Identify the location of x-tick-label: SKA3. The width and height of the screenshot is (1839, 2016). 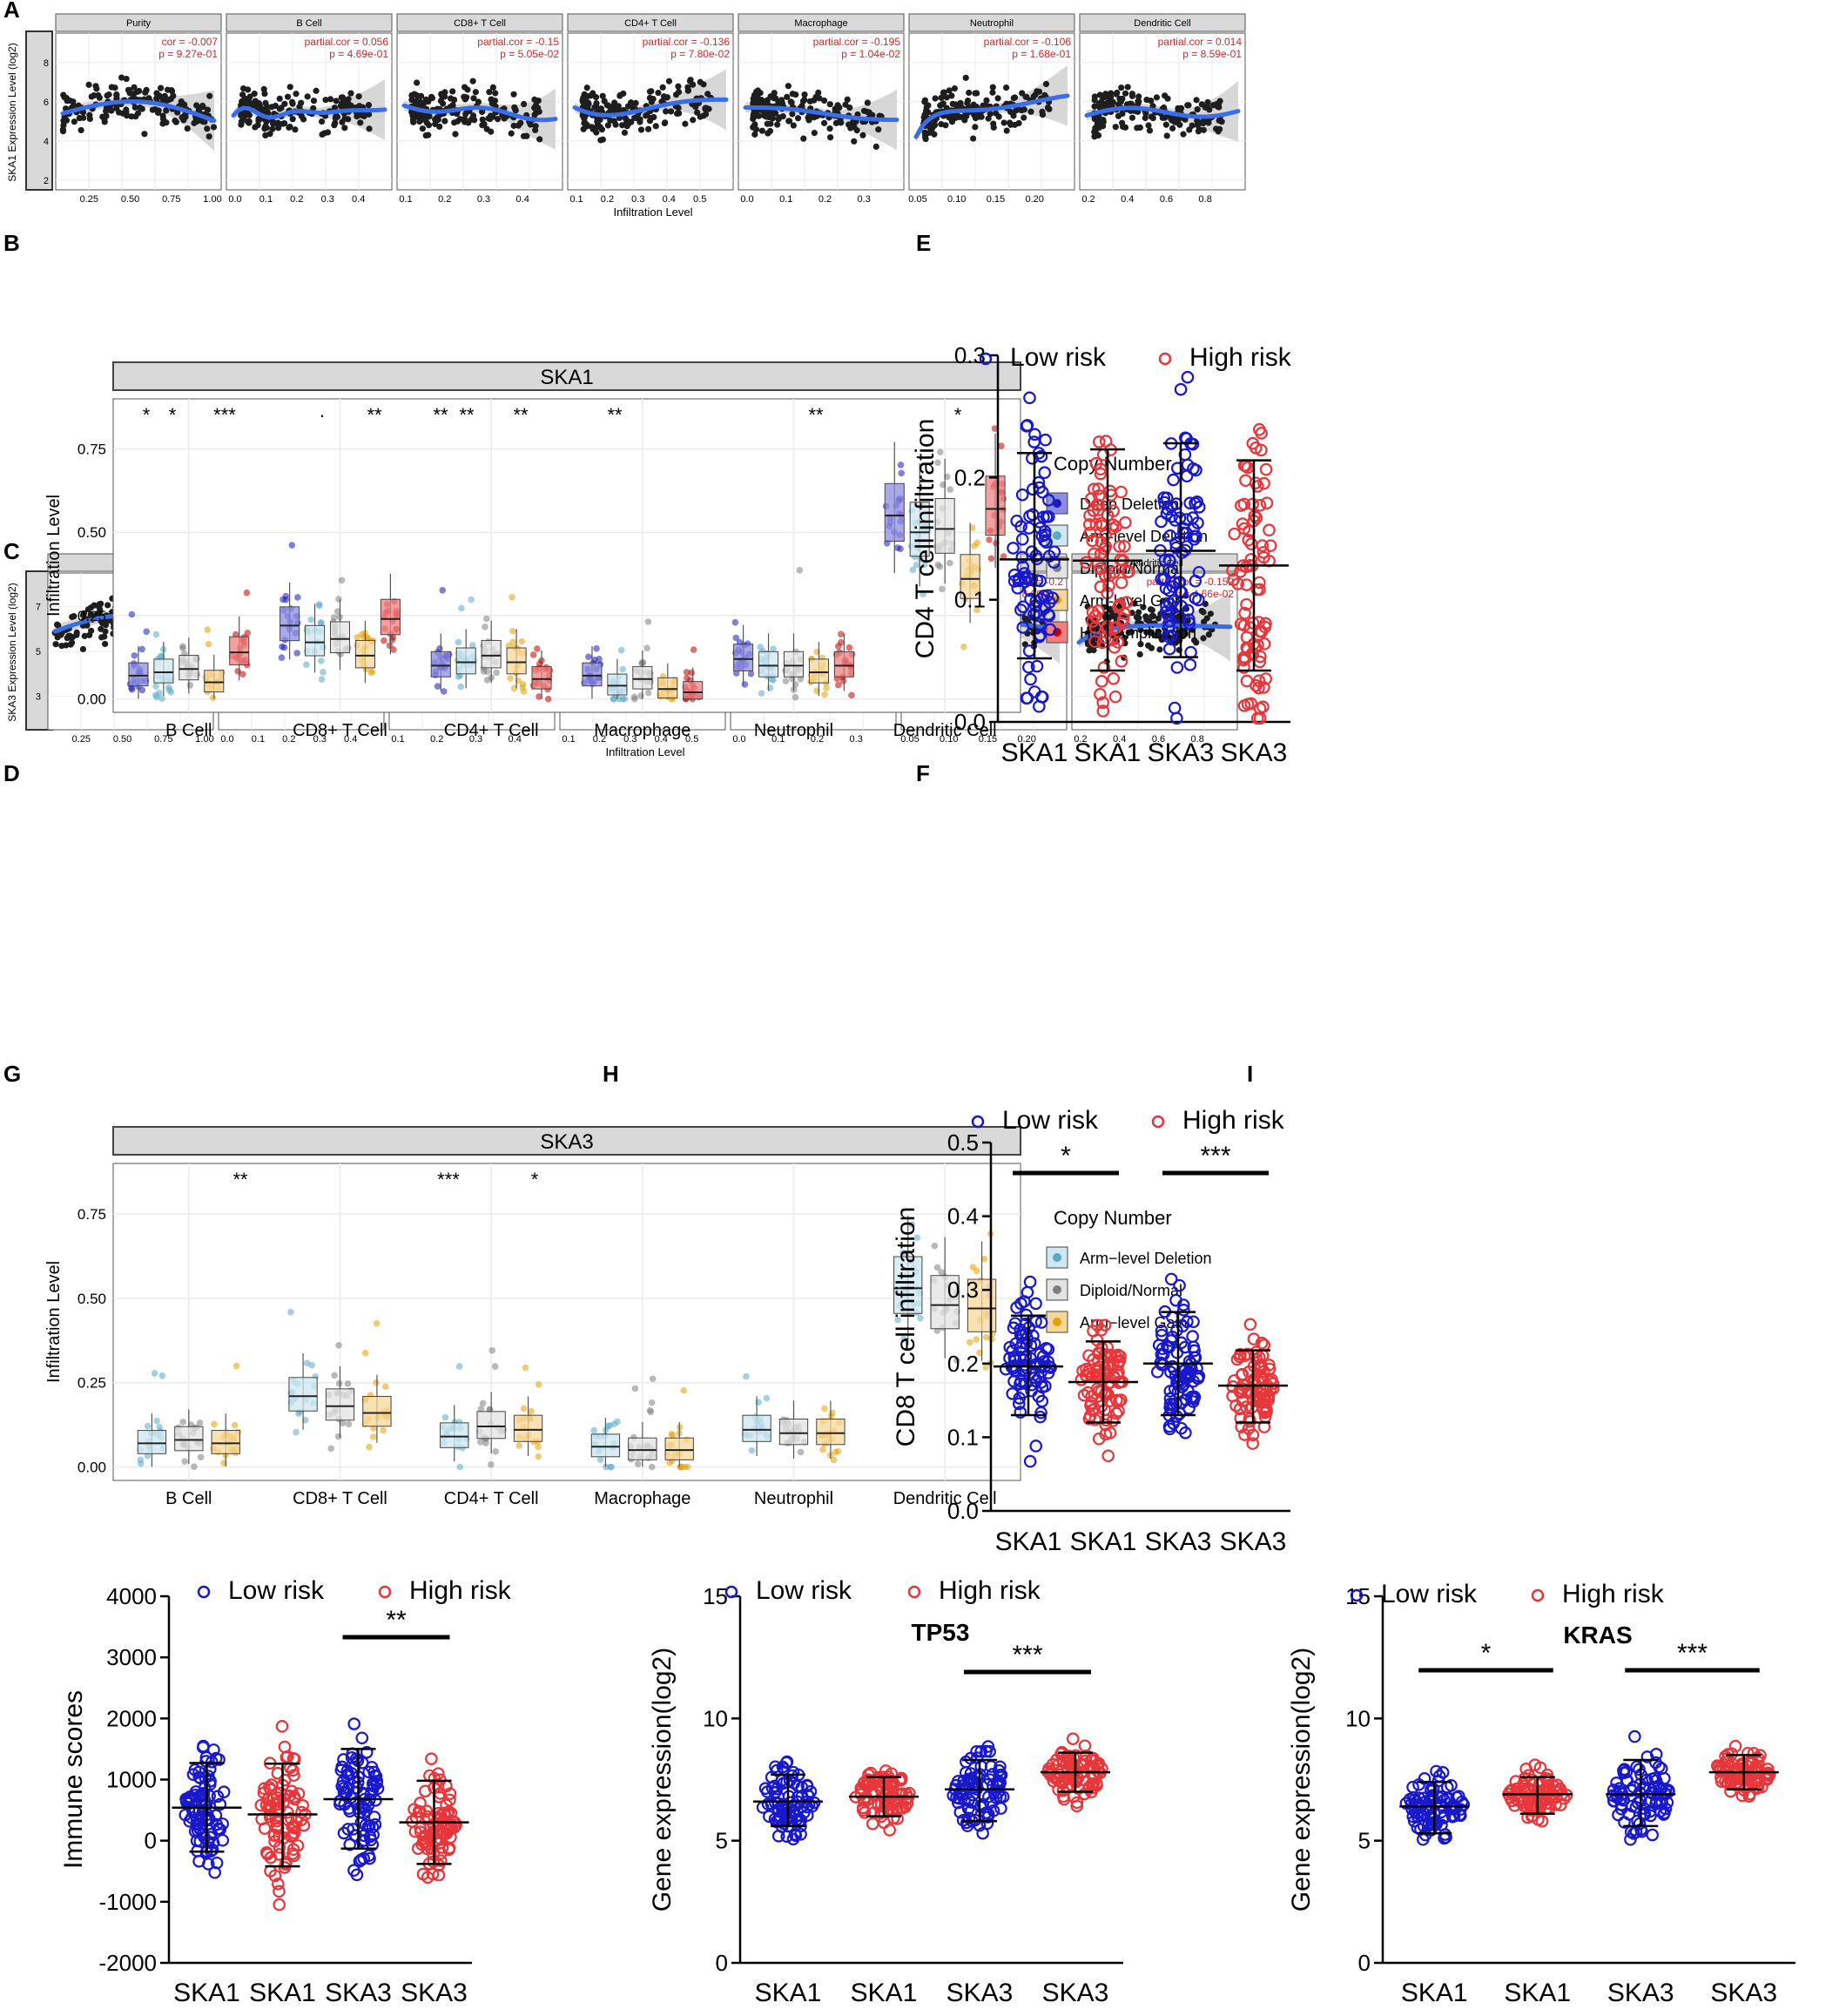
(1253, 1541).